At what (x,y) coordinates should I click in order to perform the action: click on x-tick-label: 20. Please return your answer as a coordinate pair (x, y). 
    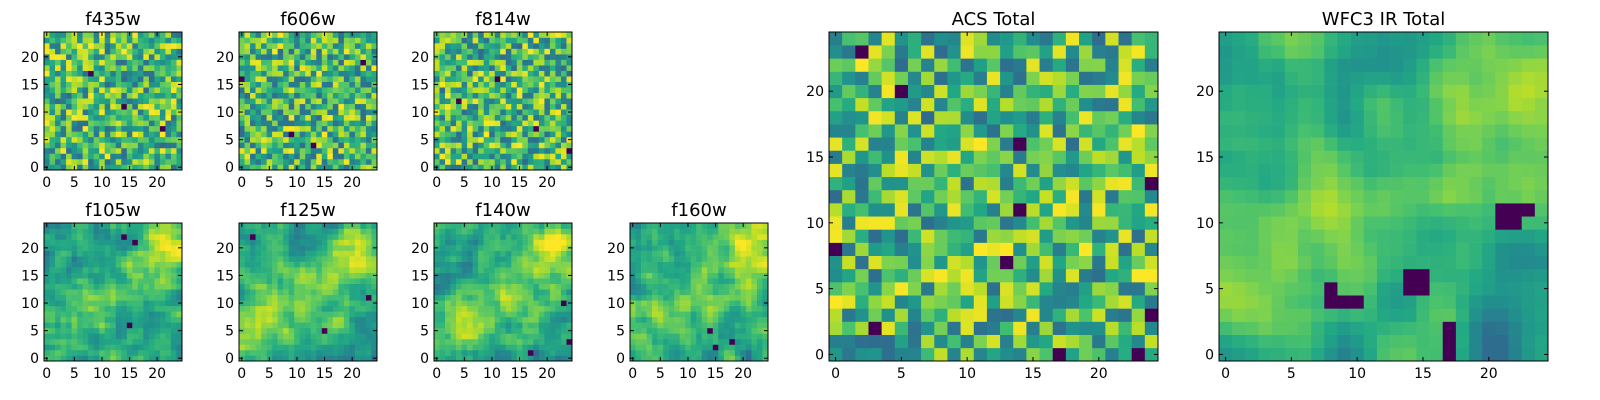
    Looking at the image, I should click on (352, 183).